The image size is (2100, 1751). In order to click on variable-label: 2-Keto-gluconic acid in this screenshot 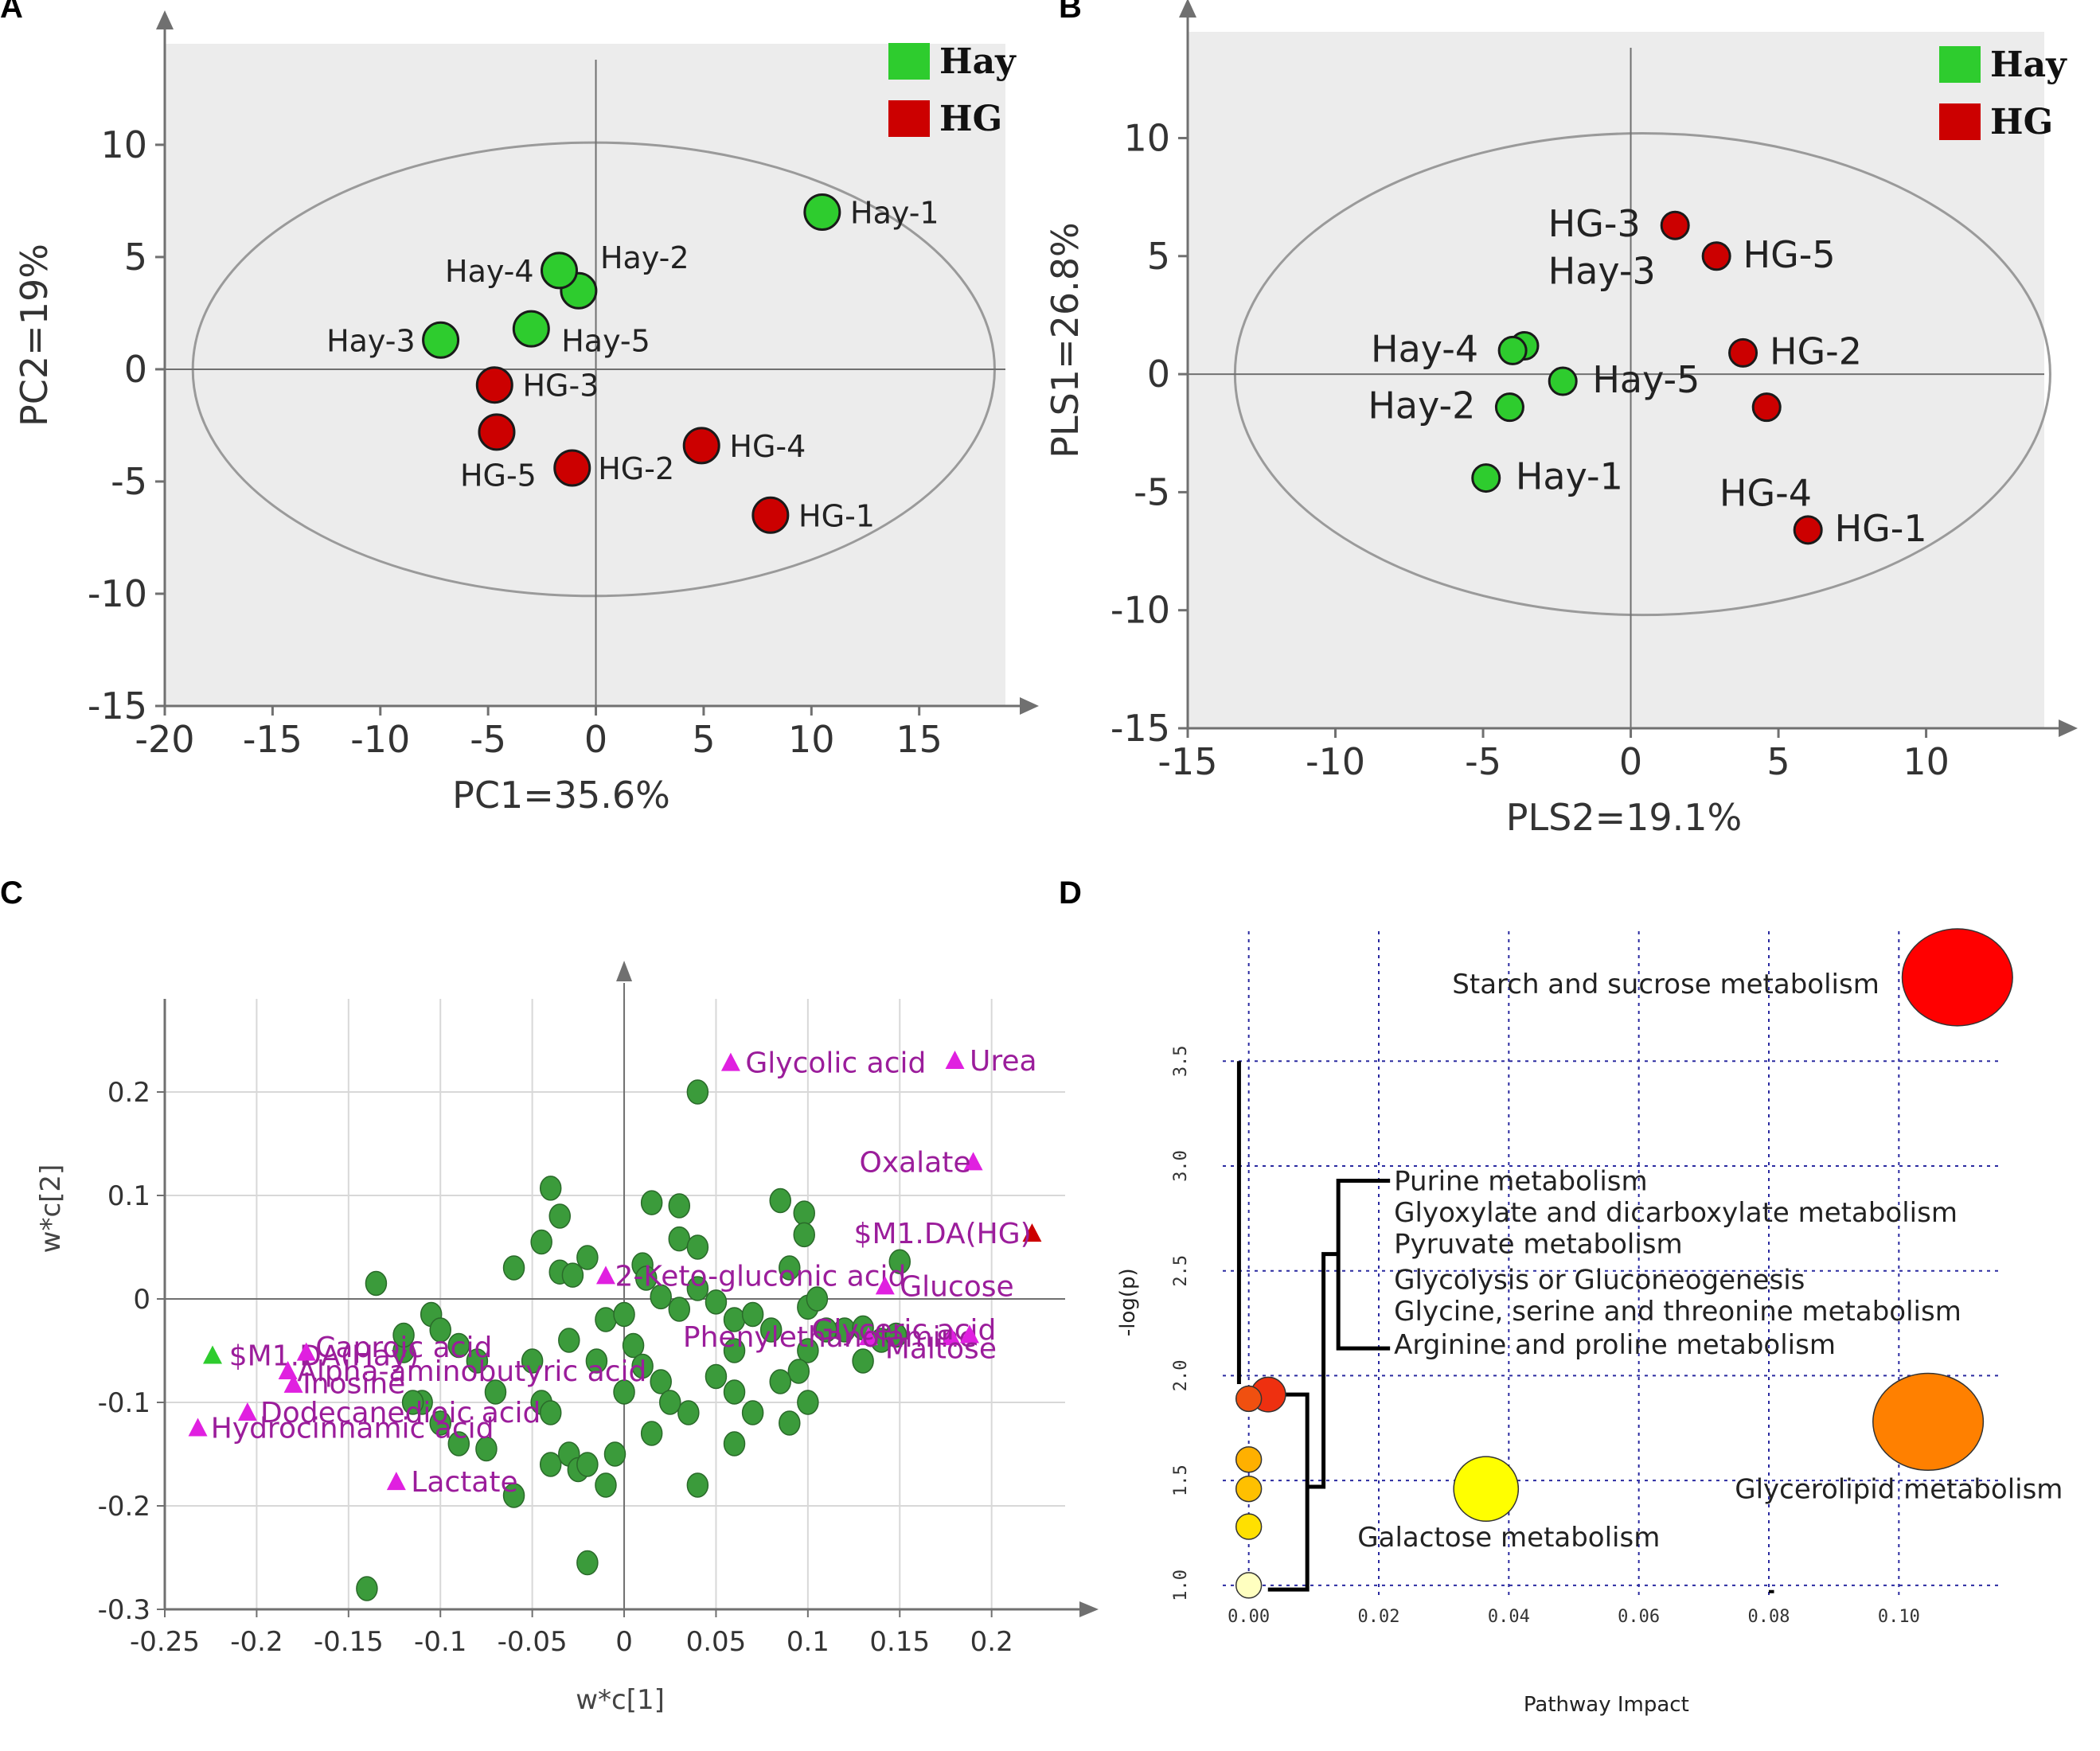, I will do `click(761, 1276)`.